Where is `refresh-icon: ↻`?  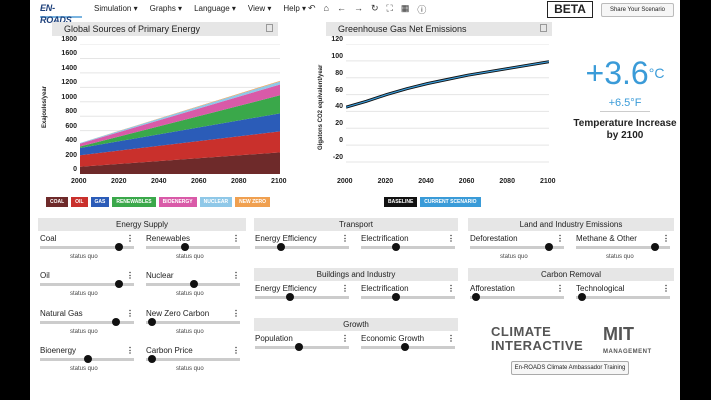
refresh-icon: ↻ is located at coordinates (374, 8).